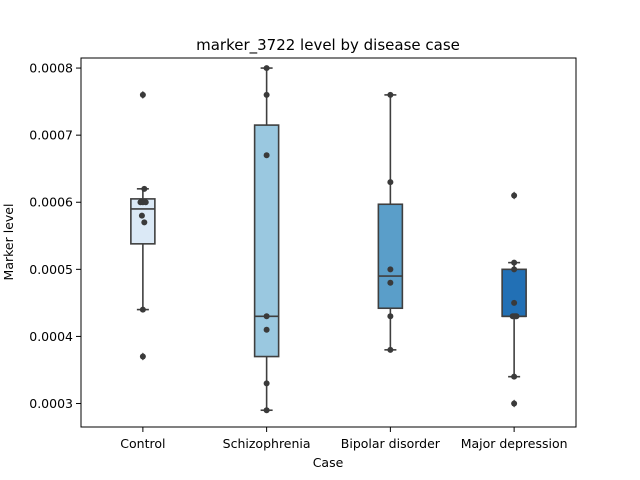 The image size is (640, 480). What do you see at coordinates (391, 443) in the screenshot?
I see `x-tick-label: Bipolar disorder` at bounding box center [391, 443].